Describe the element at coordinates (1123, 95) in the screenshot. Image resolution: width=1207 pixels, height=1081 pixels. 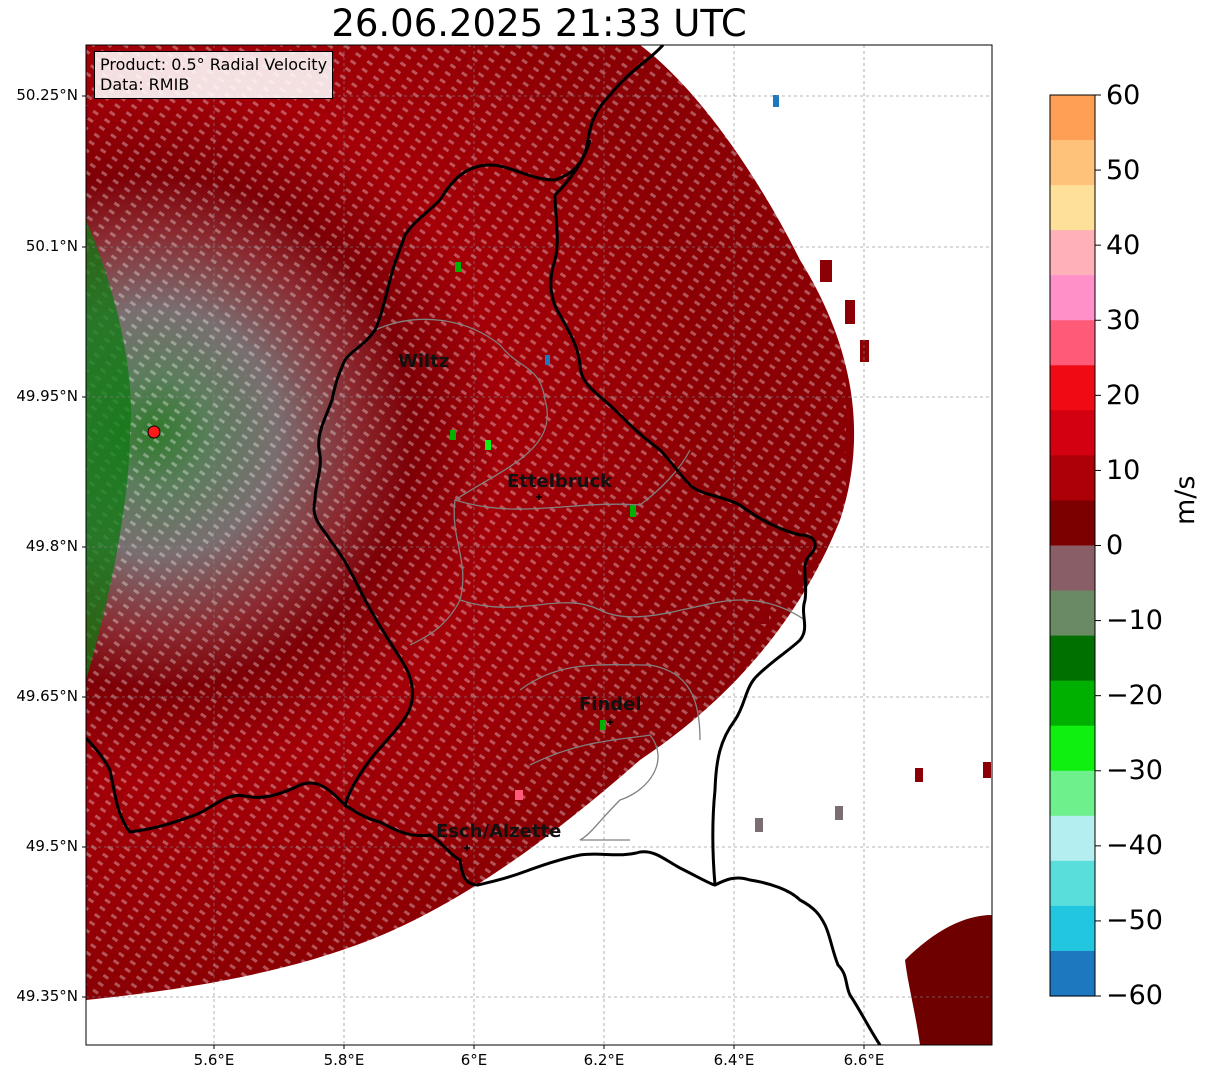
I see `colorbar-tick-label: 60` at that location.